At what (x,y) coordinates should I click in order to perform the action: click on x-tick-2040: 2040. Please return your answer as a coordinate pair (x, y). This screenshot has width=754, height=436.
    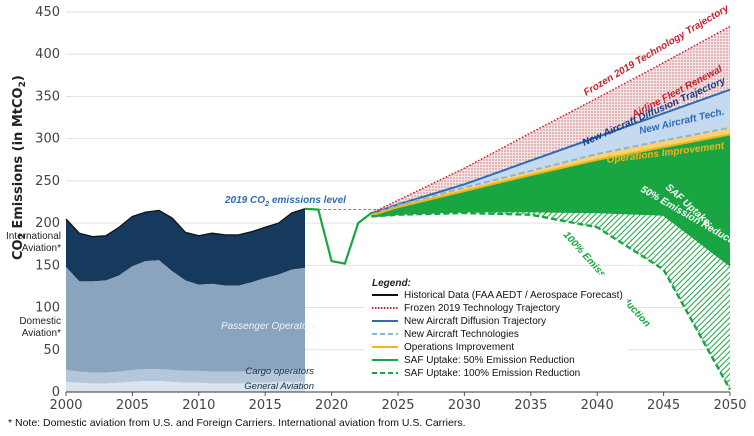
    Looking at the image, I should click on (597, 405).